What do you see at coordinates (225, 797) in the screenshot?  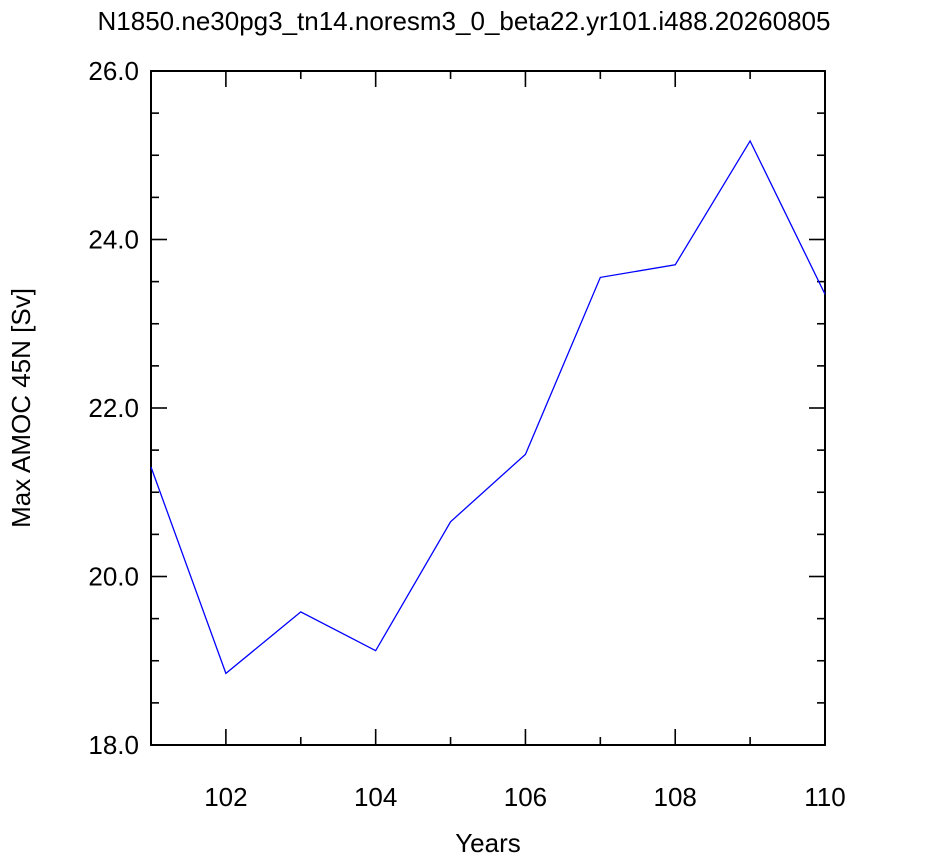 I see `x-tick-label: 102` at bounding box center [225, 797].